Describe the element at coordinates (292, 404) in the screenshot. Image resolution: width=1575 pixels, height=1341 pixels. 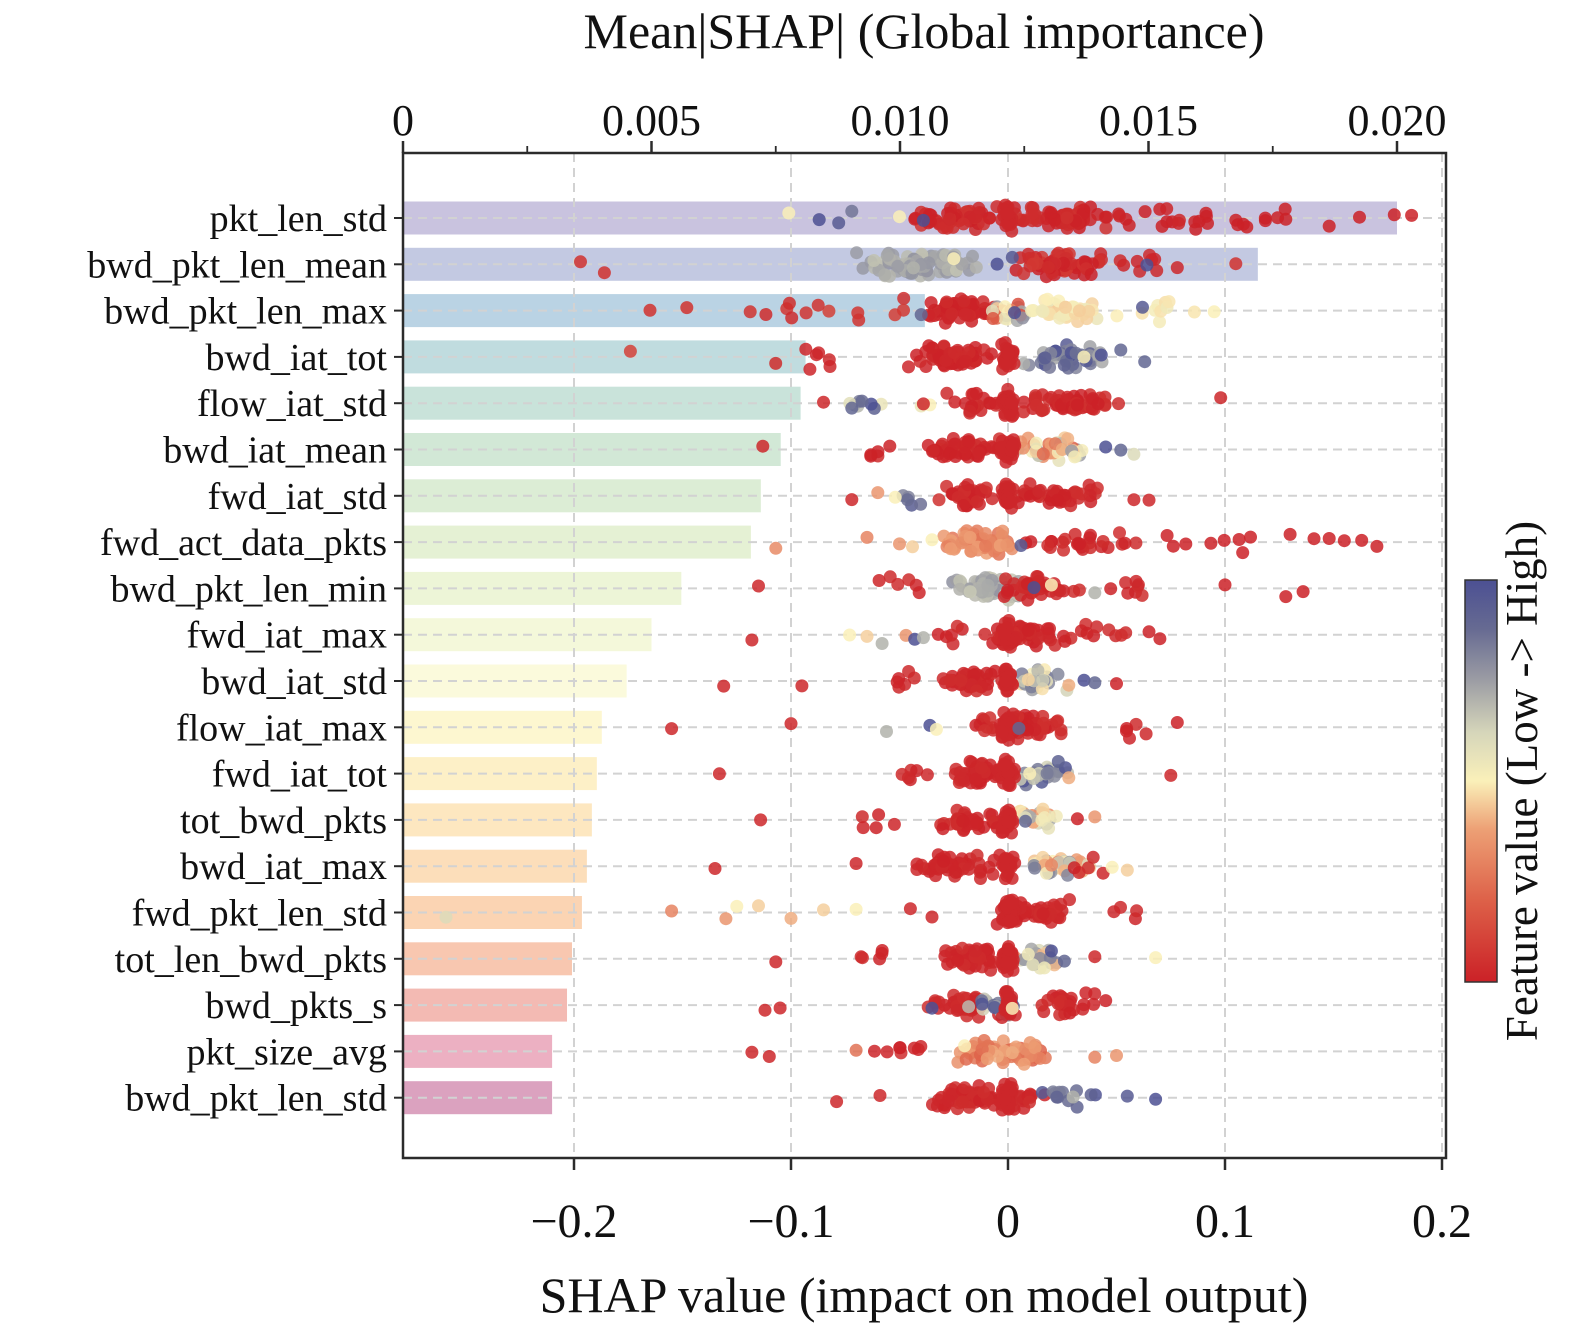
I see `feature-label: flow_iat_std` at that location.